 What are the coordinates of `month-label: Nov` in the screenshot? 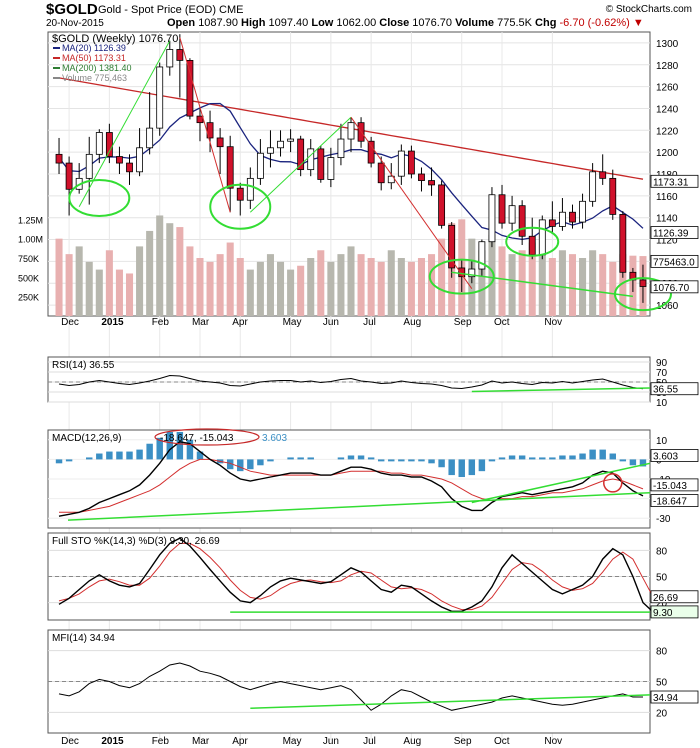 It's located at (553, 322).